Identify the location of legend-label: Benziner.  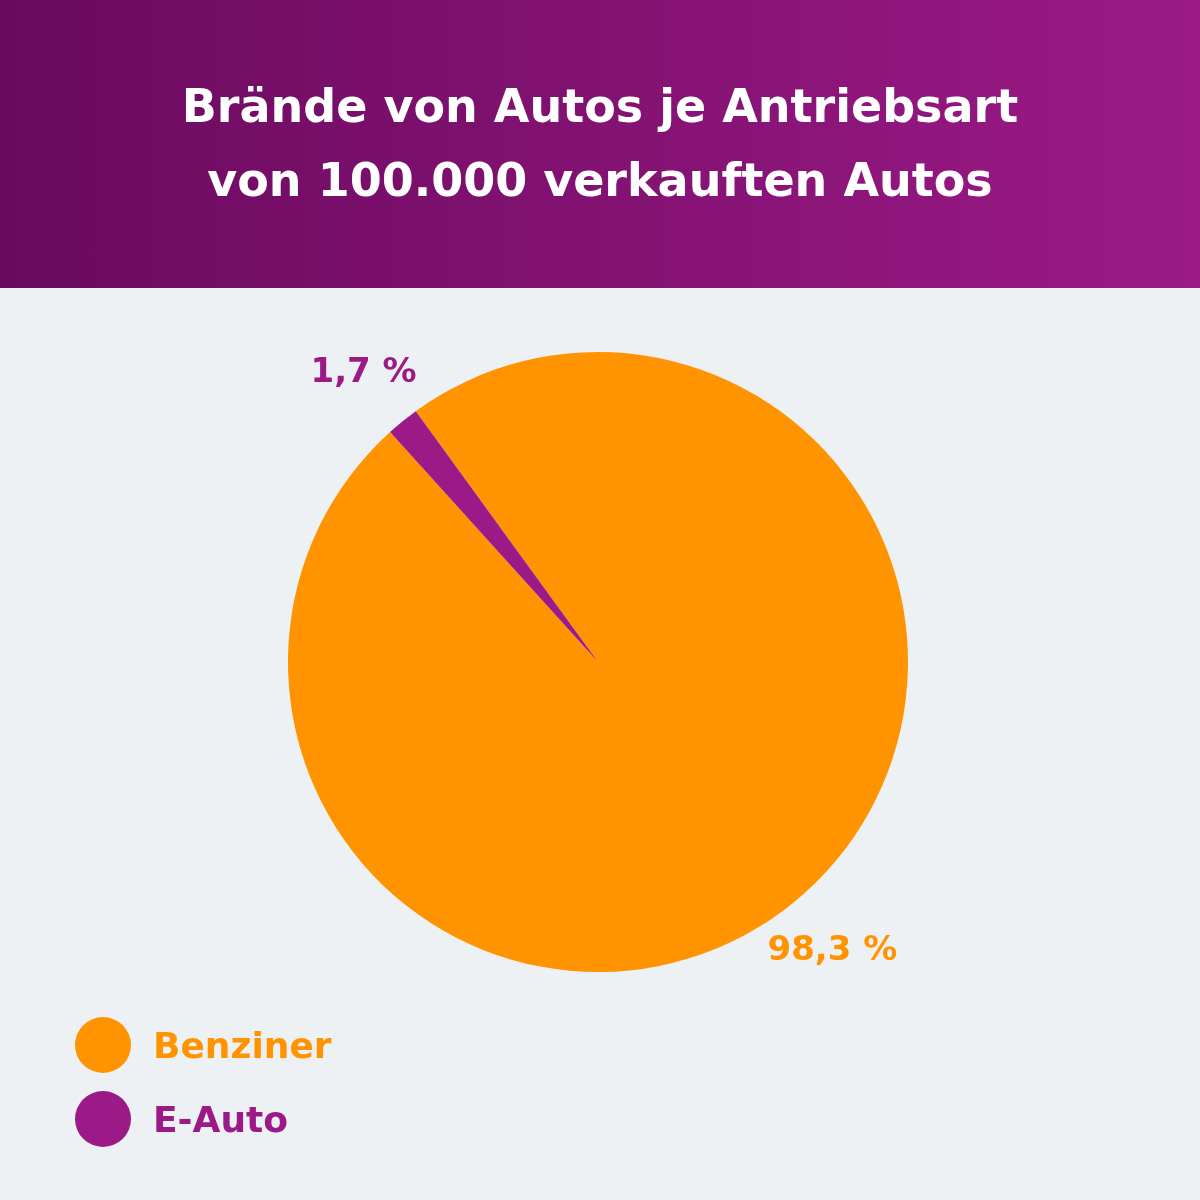
(242, 1045).